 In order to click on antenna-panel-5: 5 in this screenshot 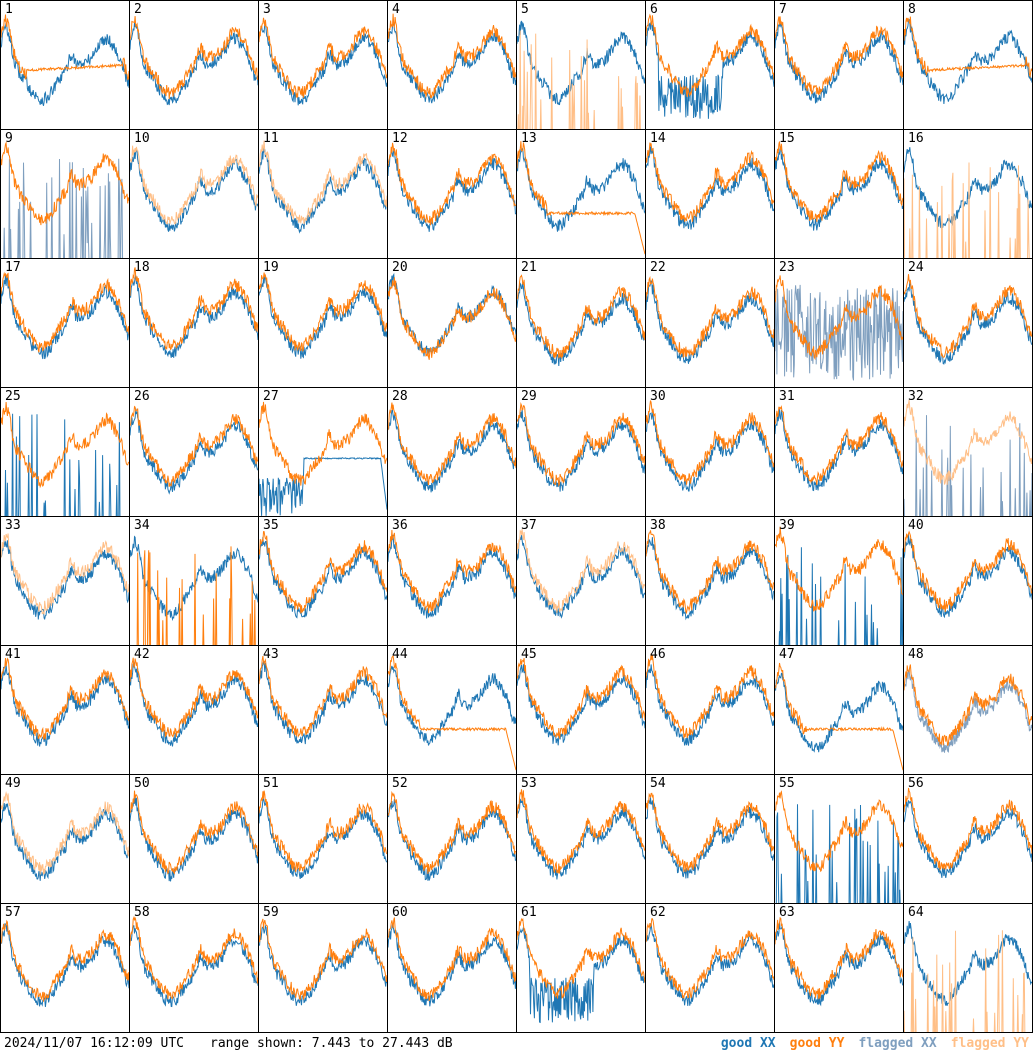, I will do `click(581, 65)`.